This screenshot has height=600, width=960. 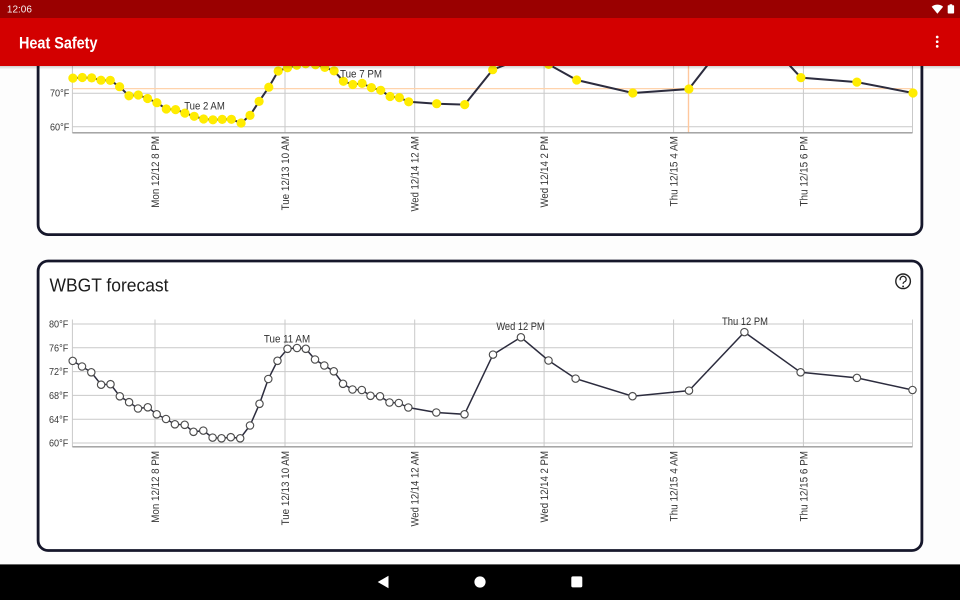 What do you see at coordinates (361, 75) in the screenshot?
I see `svg-text: Tue 7 PM` at bounding box center [361, 75].